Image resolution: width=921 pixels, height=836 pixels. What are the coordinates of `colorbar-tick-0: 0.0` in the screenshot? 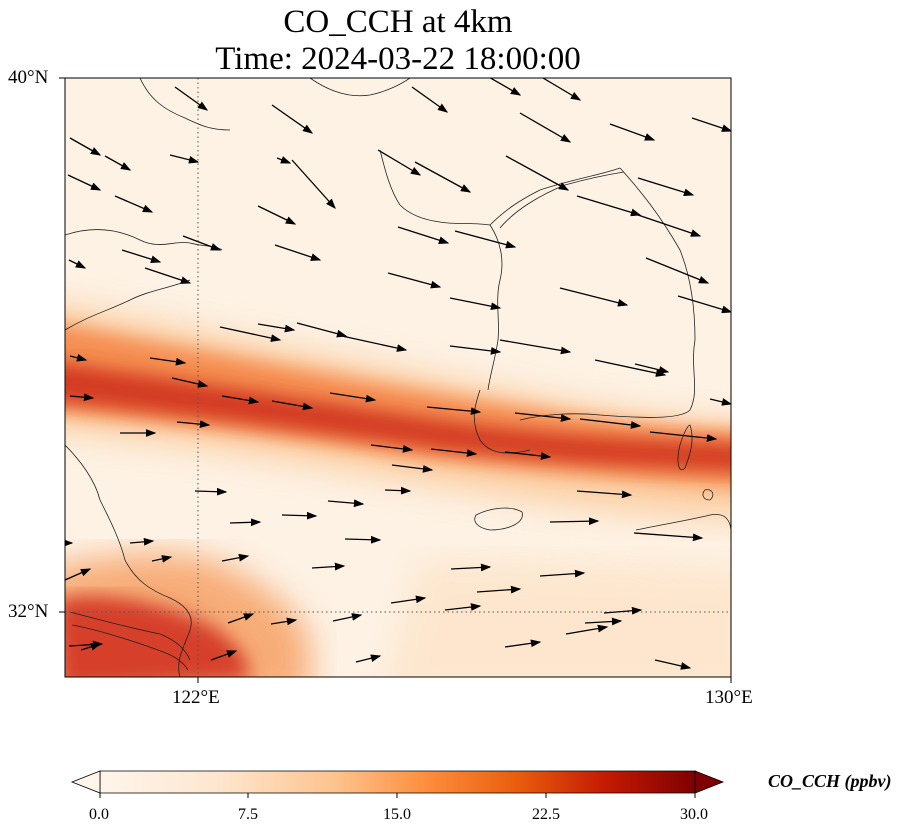 It's located at (99, 814).